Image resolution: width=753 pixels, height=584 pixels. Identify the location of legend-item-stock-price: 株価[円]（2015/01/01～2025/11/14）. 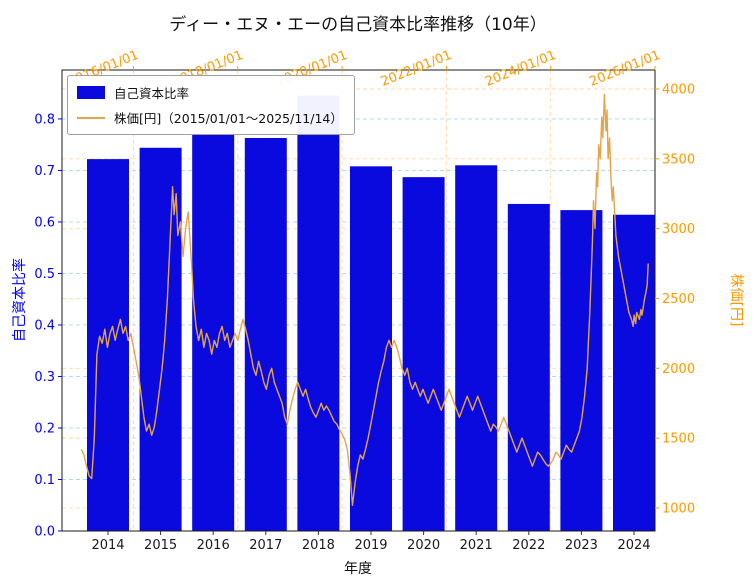
(210, 117).